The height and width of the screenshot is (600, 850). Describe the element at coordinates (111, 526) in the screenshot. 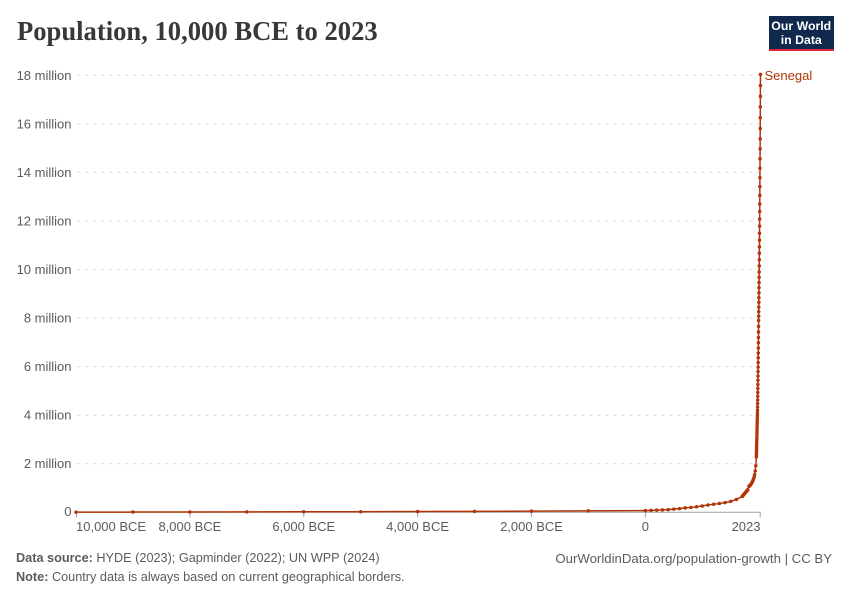

I see `svg-text: 10,000 BCE` at that location.